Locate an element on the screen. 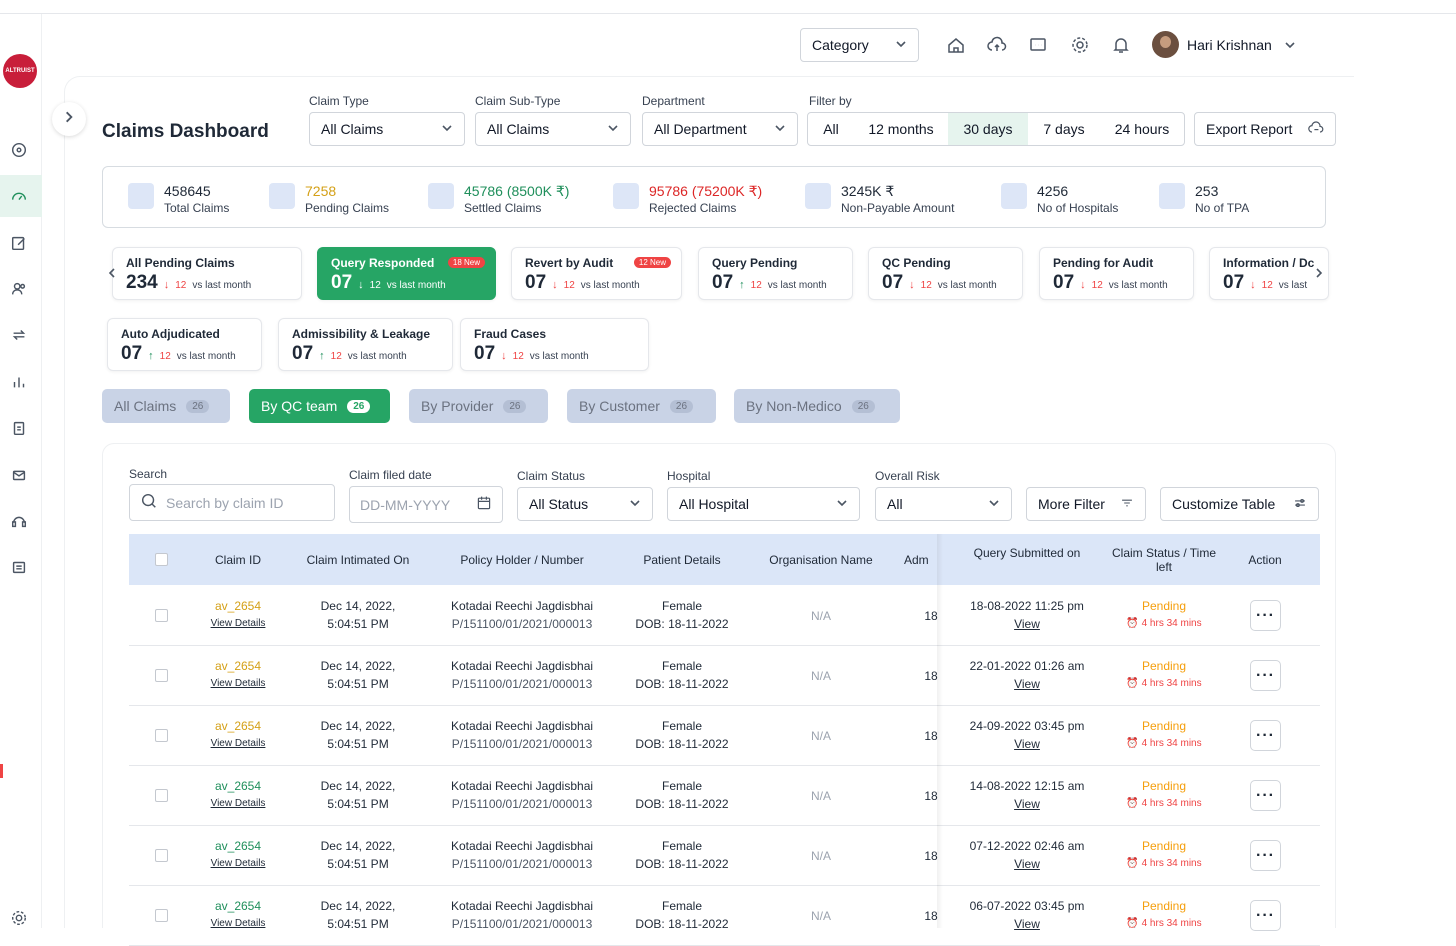  cloud-upload-icon is located at coordinates (997, 45).